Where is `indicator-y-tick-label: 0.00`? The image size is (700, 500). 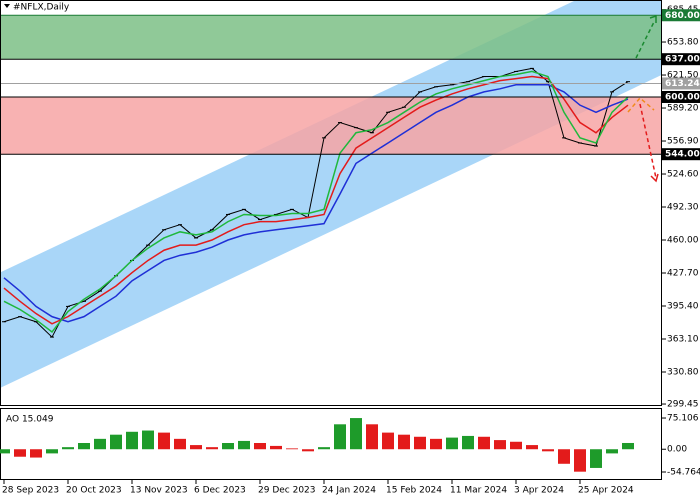 indicator-y-tick-label: 0.00 is located at coordinates (677, 450).